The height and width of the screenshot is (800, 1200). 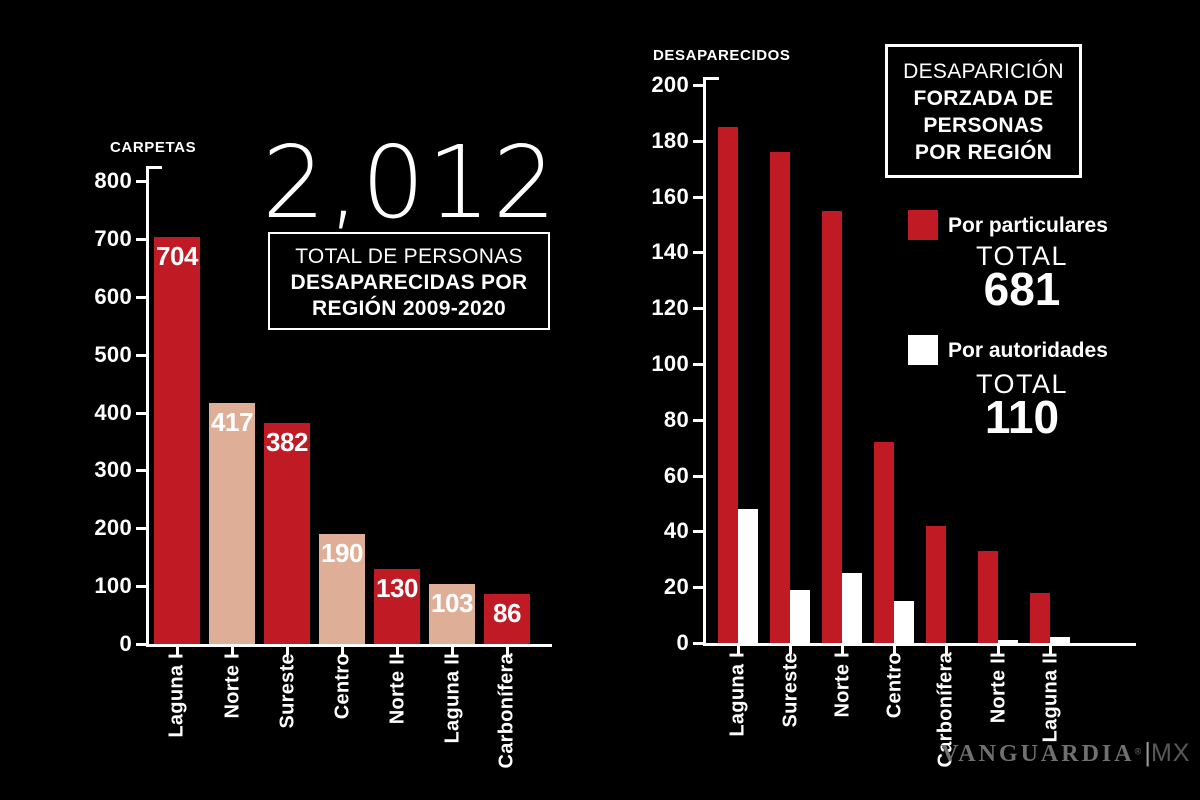 I want to click on x-axis-label-centro: Centro, so click(x=894, y=685).